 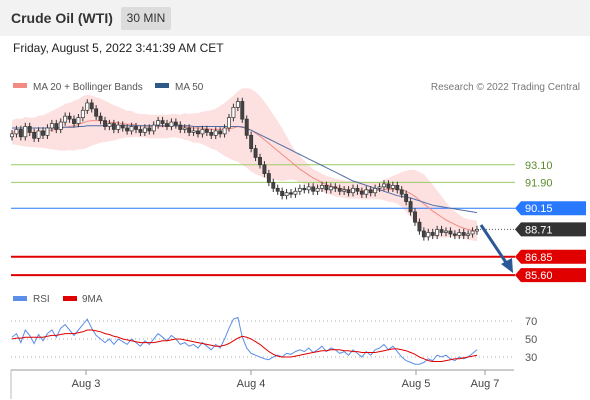 What do you see at coordinates (41, 299) in the screenshot?
I see `rsi-legend-label: RSI` at bounding box center [41, 299].